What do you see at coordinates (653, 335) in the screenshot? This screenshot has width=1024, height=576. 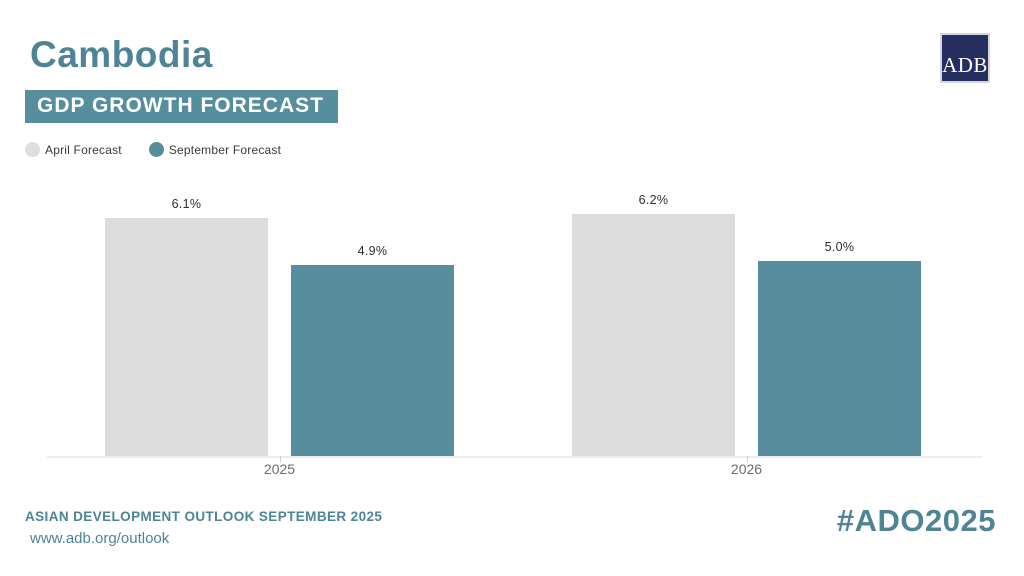 I see `bar-april-forecast-2026` at bounding box center [653, 335].